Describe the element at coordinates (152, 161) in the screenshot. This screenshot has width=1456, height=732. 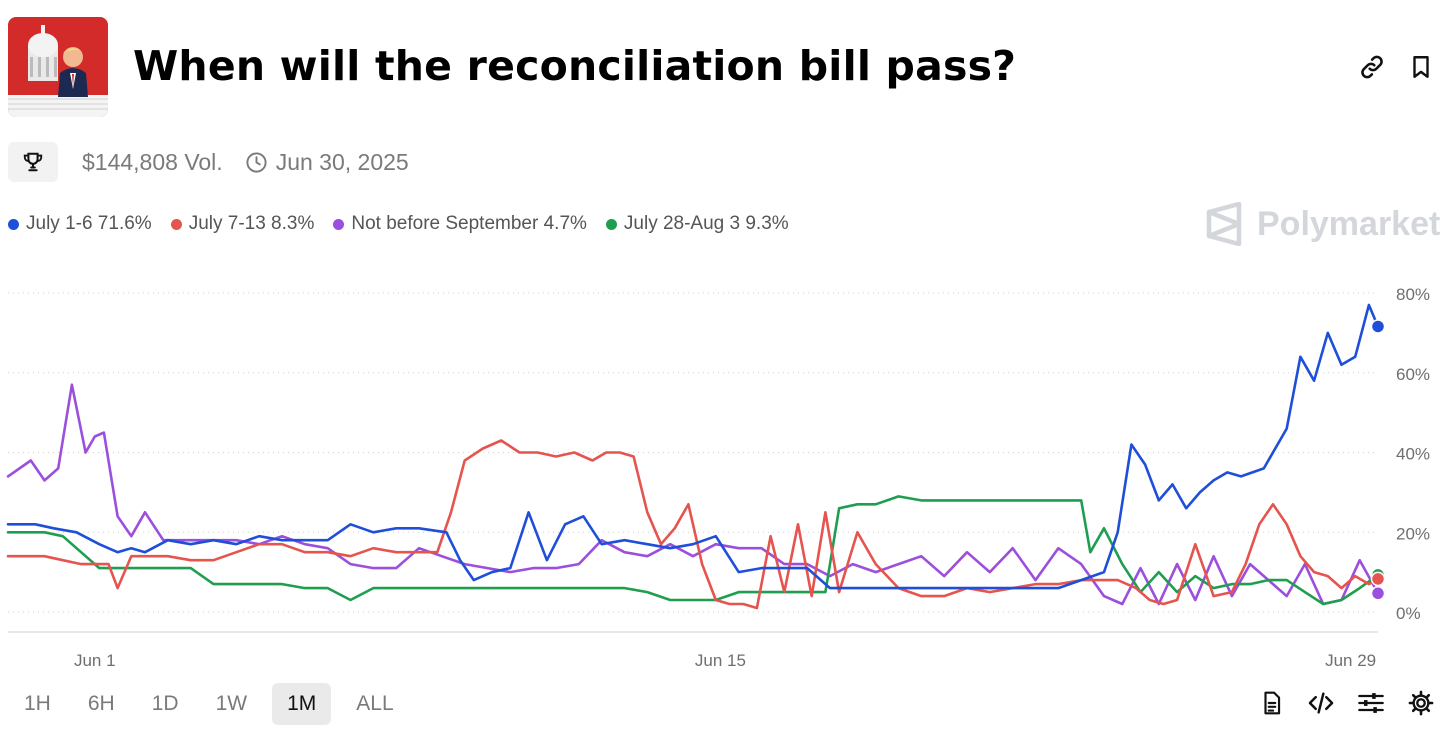
I see `volume-text: $144,808 Vol.` at that location.